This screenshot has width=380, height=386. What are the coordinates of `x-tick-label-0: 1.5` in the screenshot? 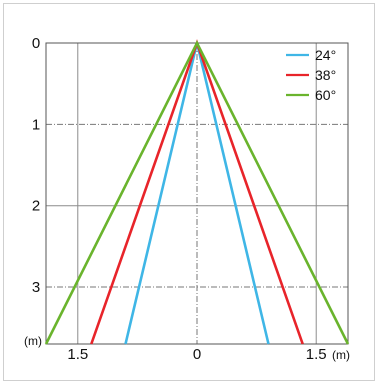 It's located at (77, 354).